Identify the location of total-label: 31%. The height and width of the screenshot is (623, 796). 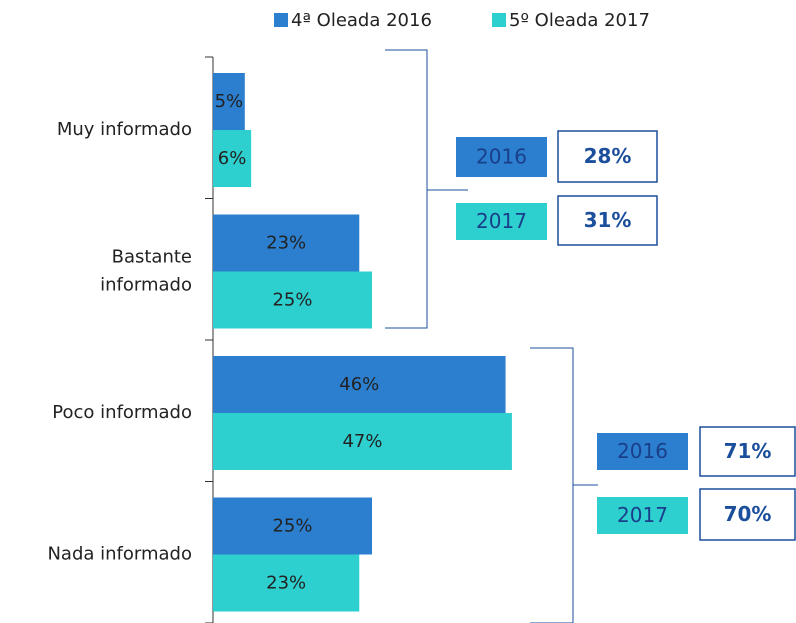
(608, 220).